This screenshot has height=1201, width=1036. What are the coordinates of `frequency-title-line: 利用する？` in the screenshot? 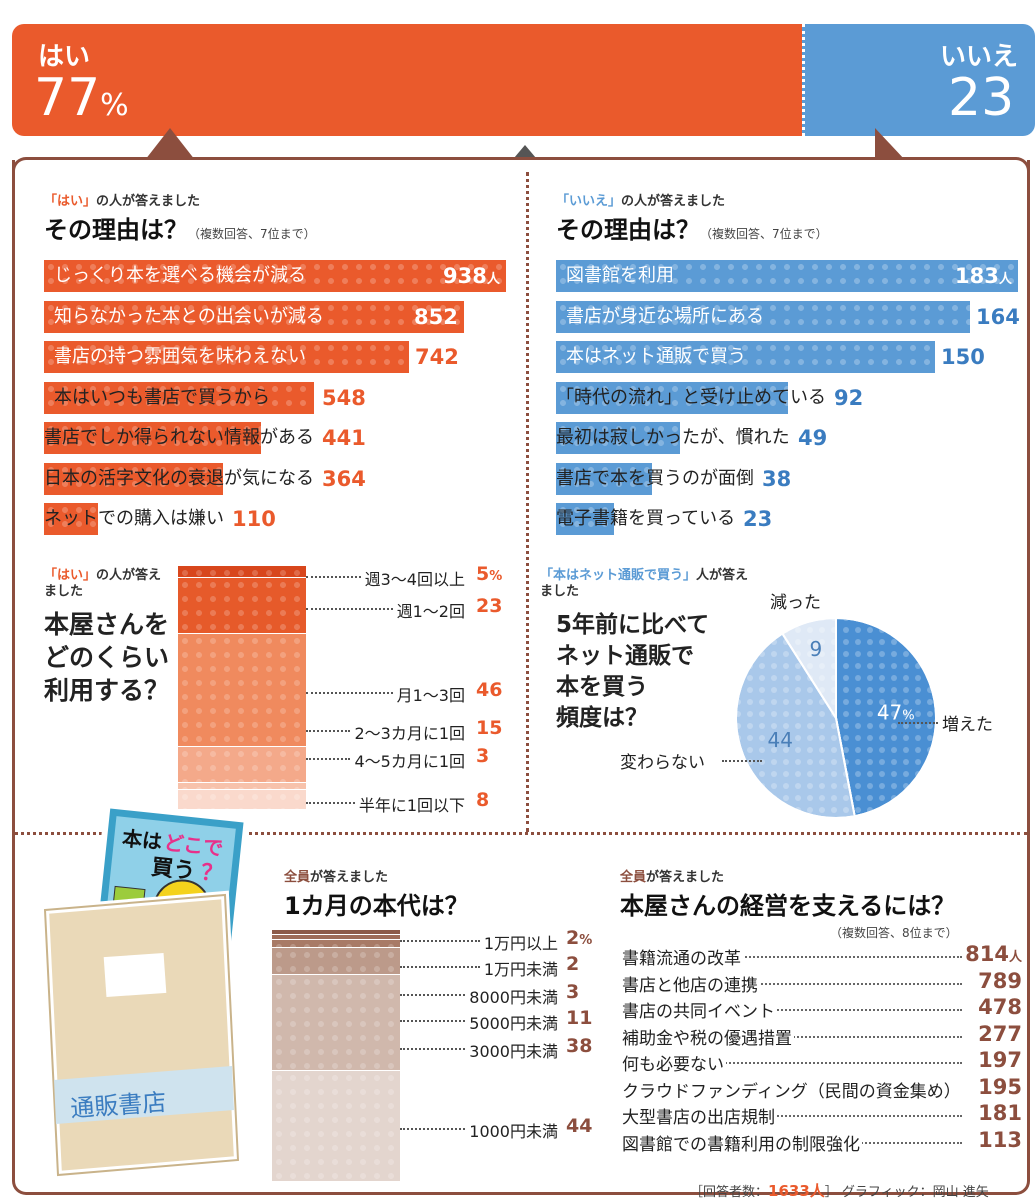 It's located at (107, 690).